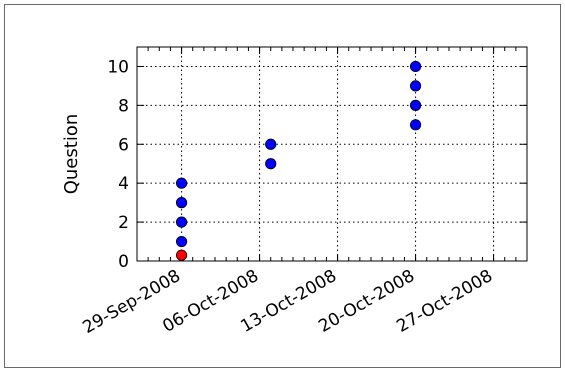 The width and height of the screenshot is (565, 372). I want to click on y-axis-title: Question, so click(71, 154).